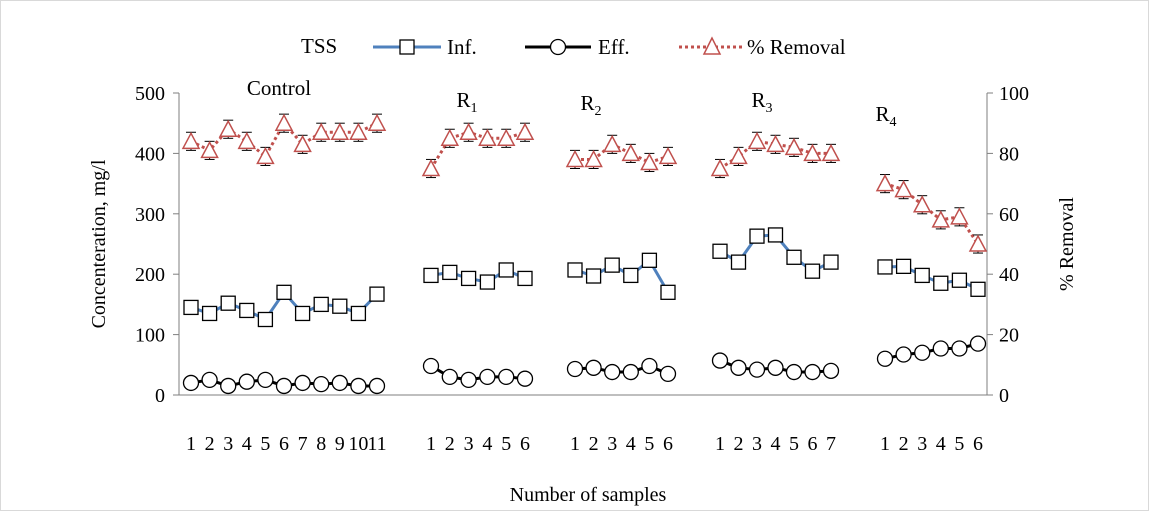 This screenshot has width=1149, height=512. What do you see at coordinates (762, 47) in the screenshot?
I see `legend-entry-removal: % Removal` at bounding box center [762, 47].